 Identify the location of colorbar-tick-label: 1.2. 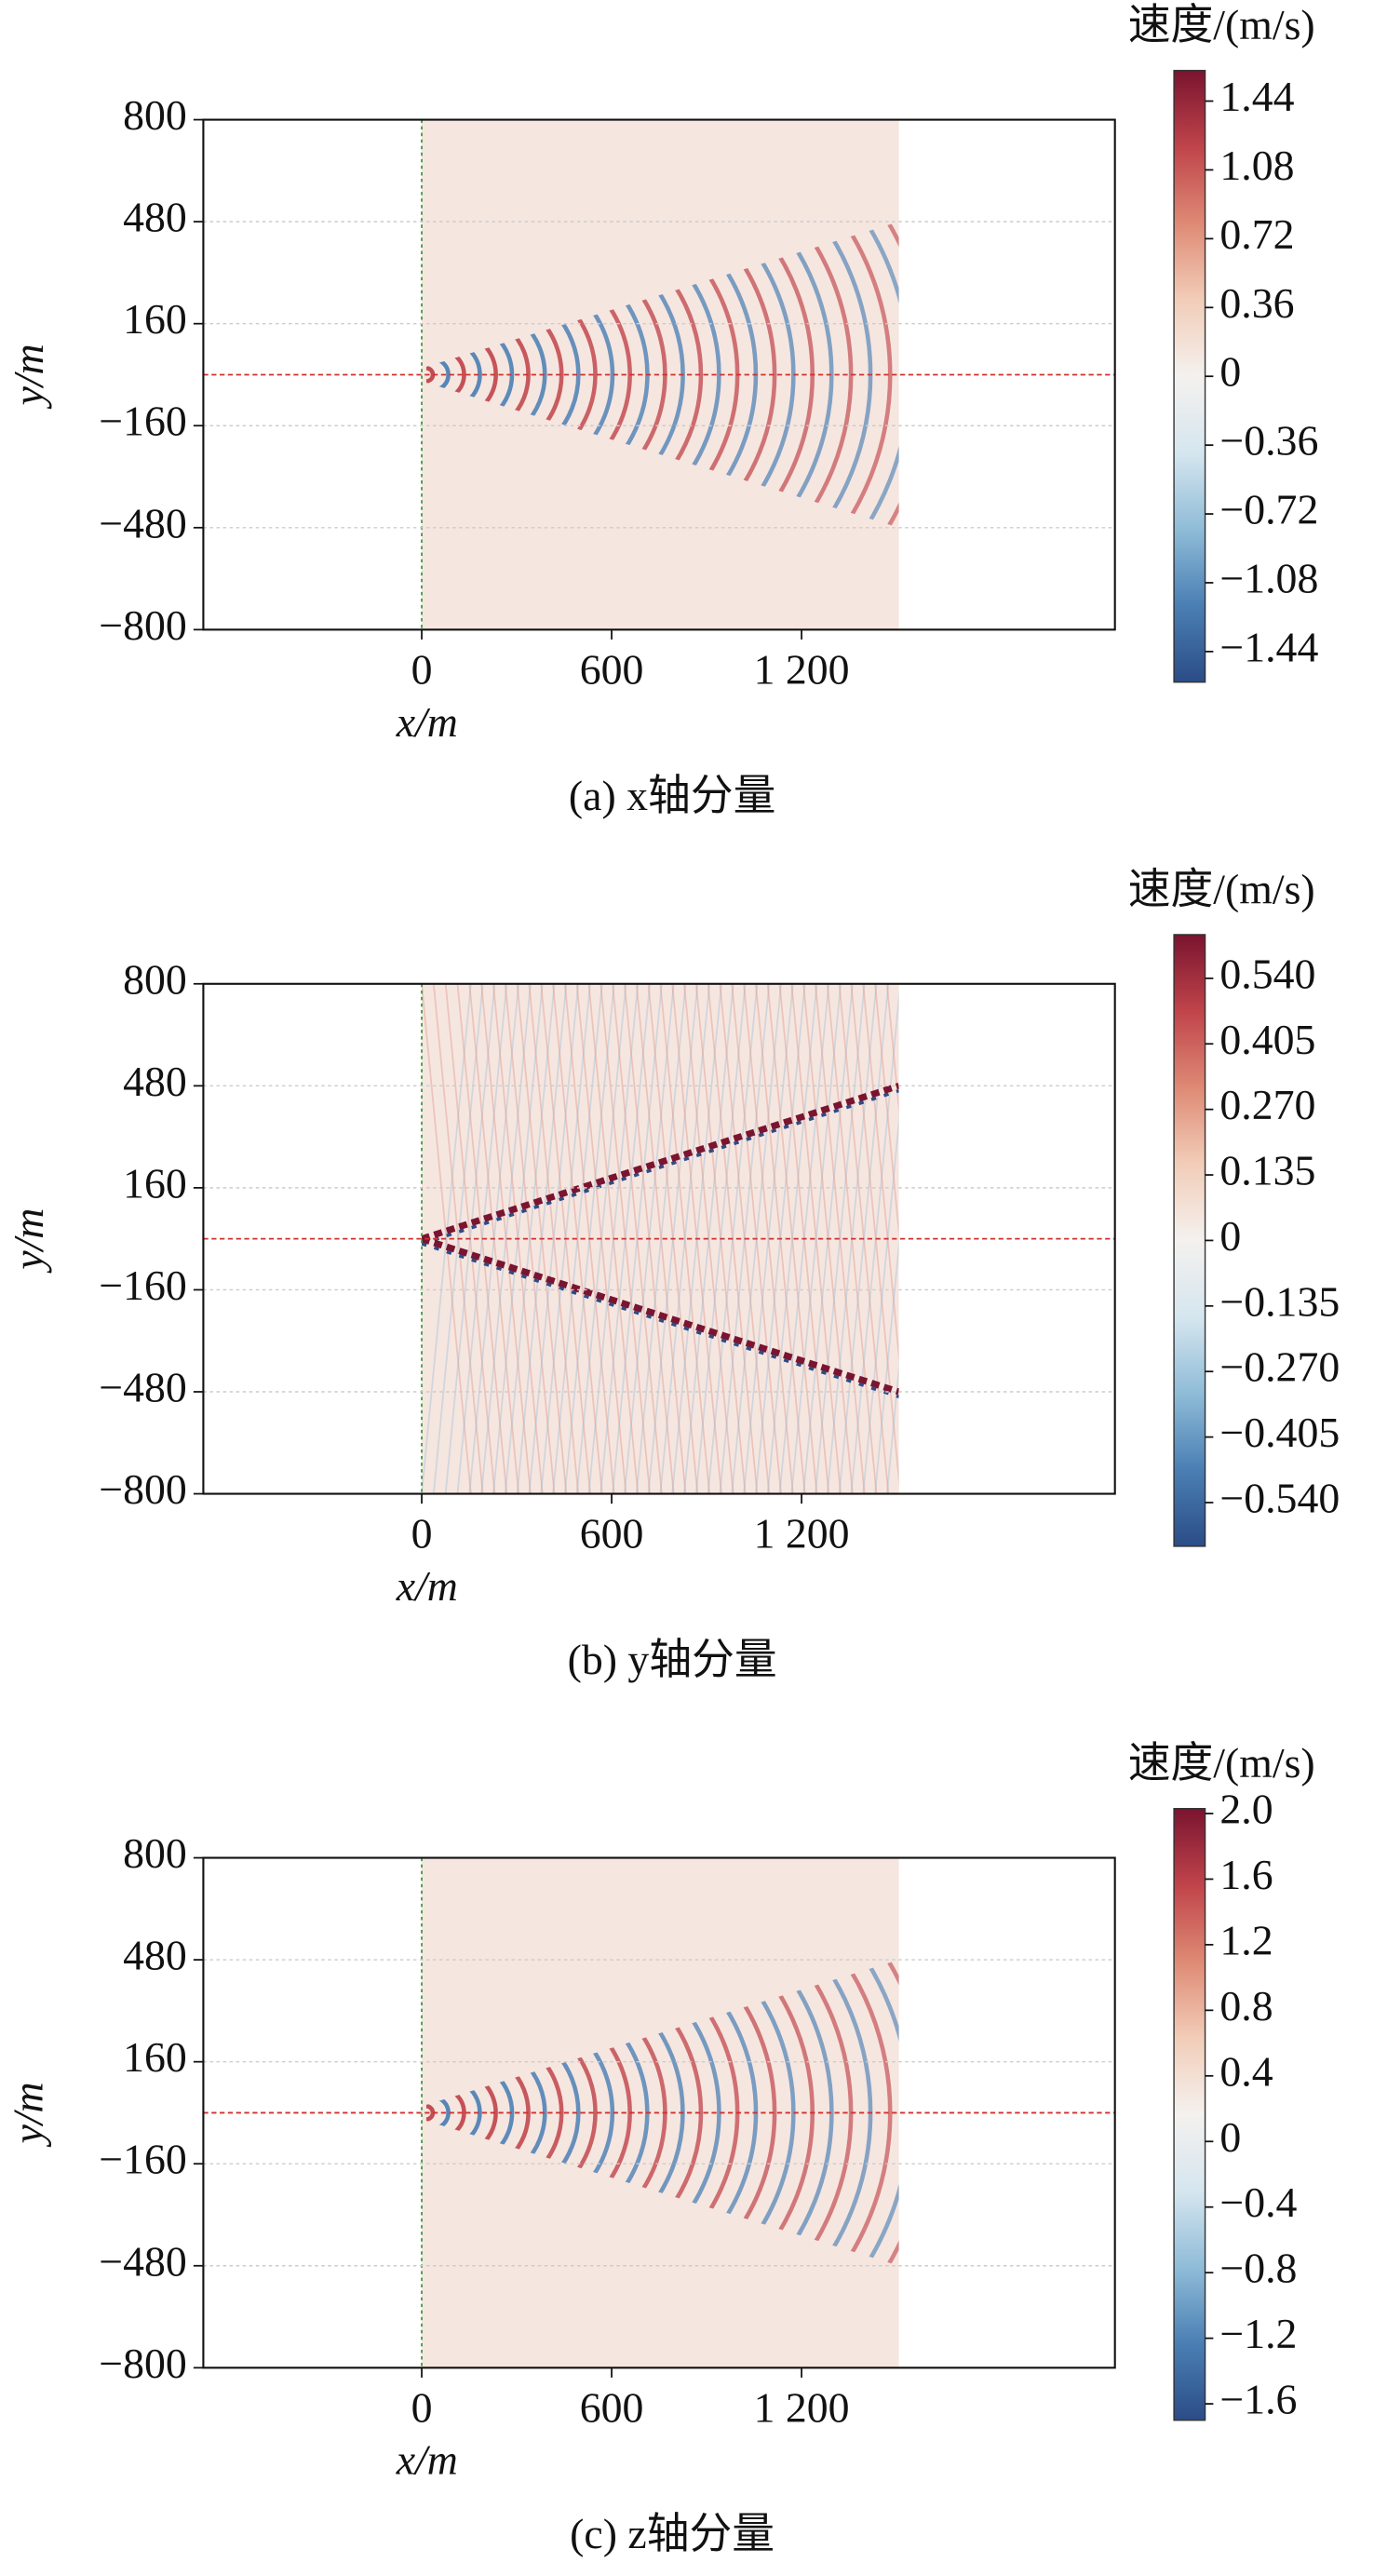
(1246, 1940).